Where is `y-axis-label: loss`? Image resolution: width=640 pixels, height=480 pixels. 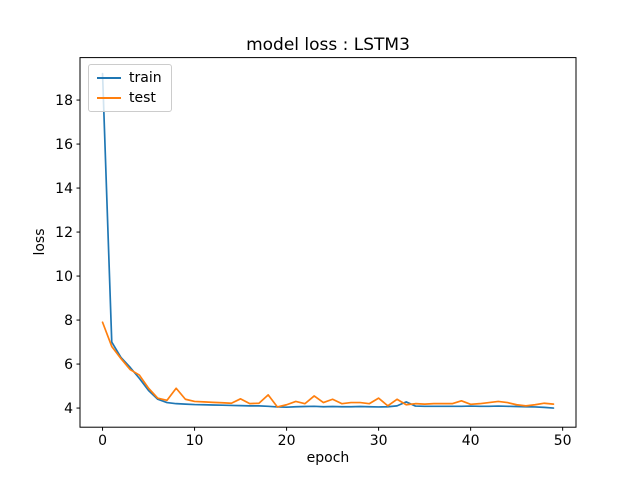
y-axis-label: loss is located at coordinates (40, 242).